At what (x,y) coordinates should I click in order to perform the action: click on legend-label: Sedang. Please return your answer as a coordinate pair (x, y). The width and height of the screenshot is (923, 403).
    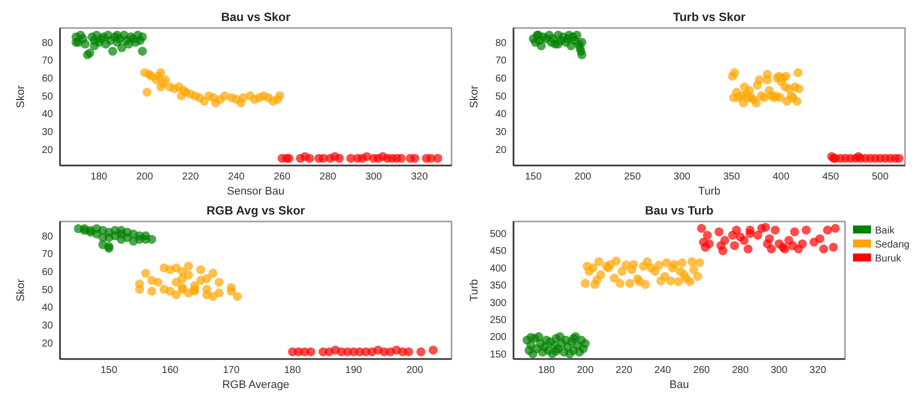
    Looking at the image, I should click on (892, 245).